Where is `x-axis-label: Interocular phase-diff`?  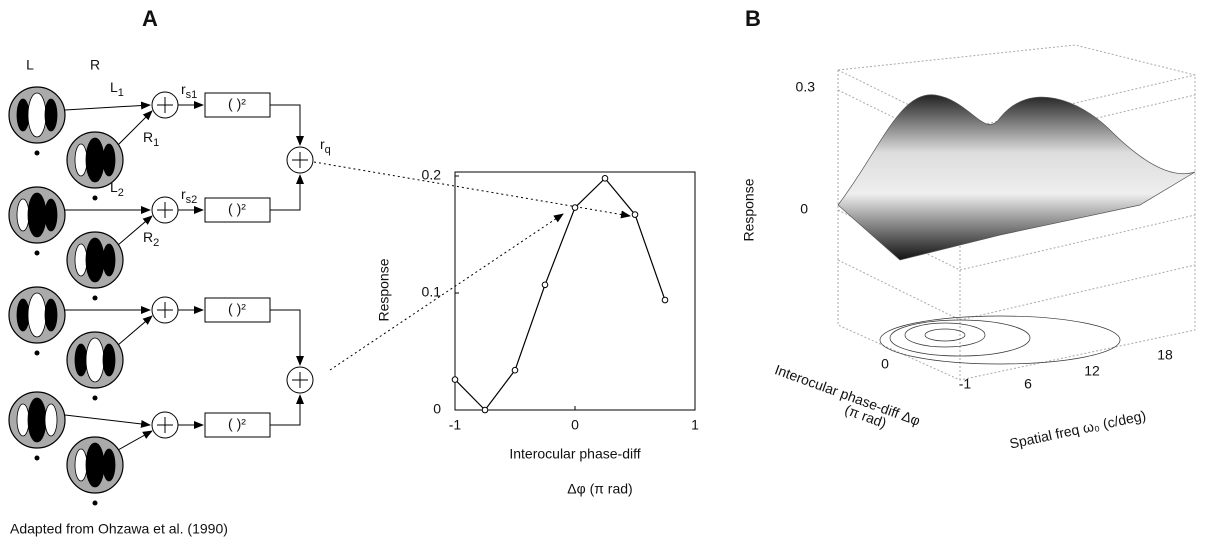
x-axis-label: Interocular phase-diff is located at coordinates (574, 454).